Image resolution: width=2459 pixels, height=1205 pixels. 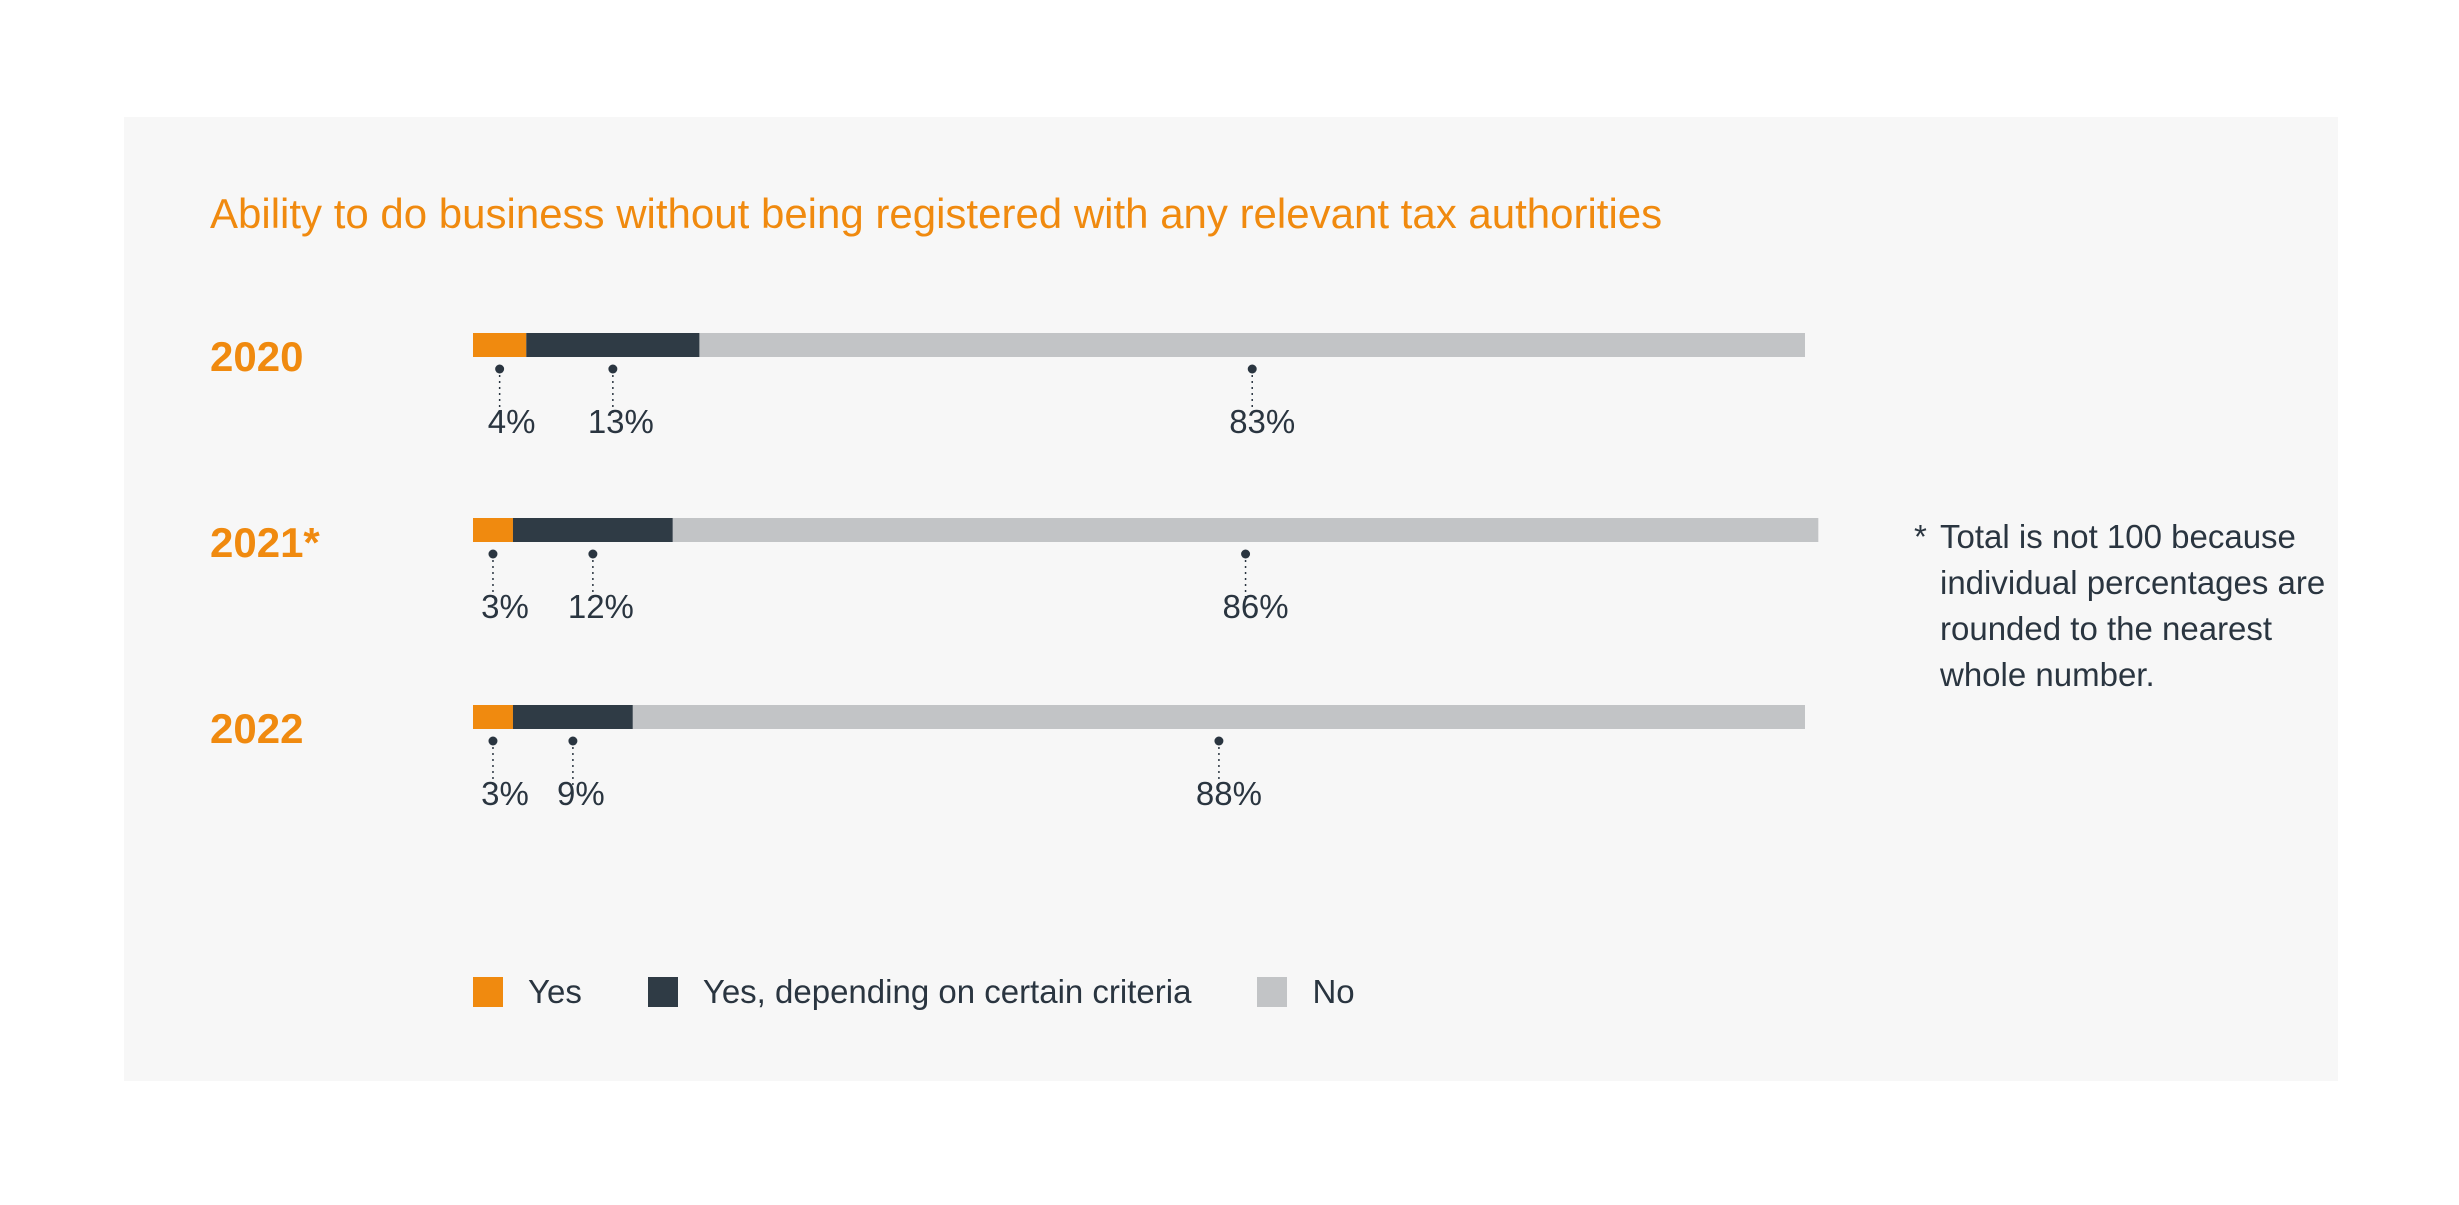 I want to click on legend-swatch-yes, so click(x=488, y=992).